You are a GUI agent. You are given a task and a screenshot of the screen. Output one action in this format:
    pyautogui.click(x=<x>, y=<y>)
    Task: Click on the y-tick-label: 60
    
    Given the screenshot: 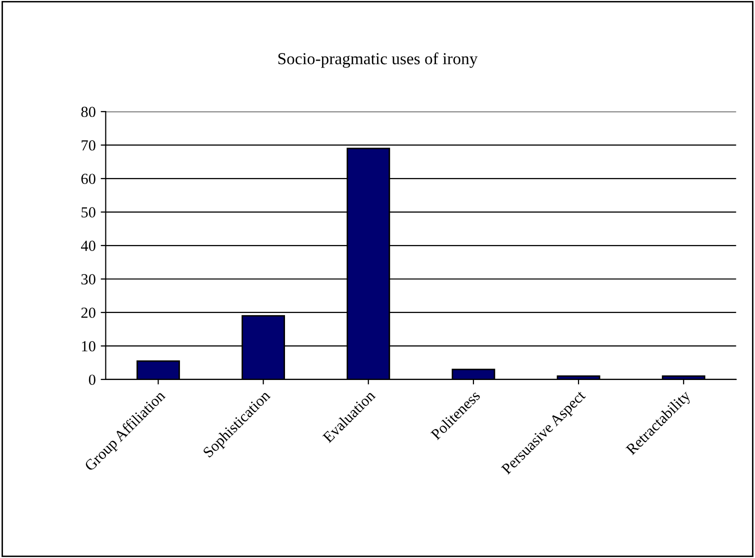 What is the action you would take?
    pyautogui.click(x=88, y=179)
    